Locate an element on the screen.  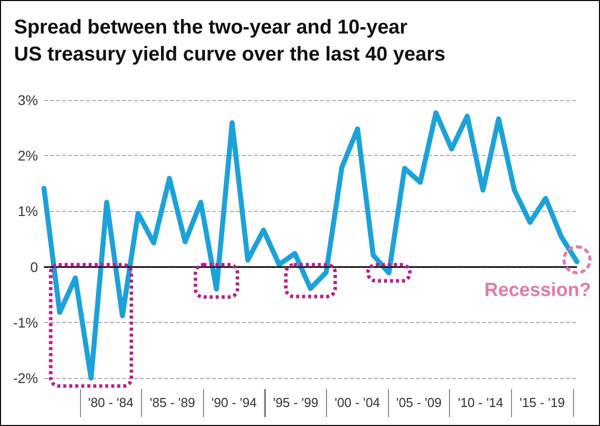
text: '10 - '14 is located at coordinates (480, 402).